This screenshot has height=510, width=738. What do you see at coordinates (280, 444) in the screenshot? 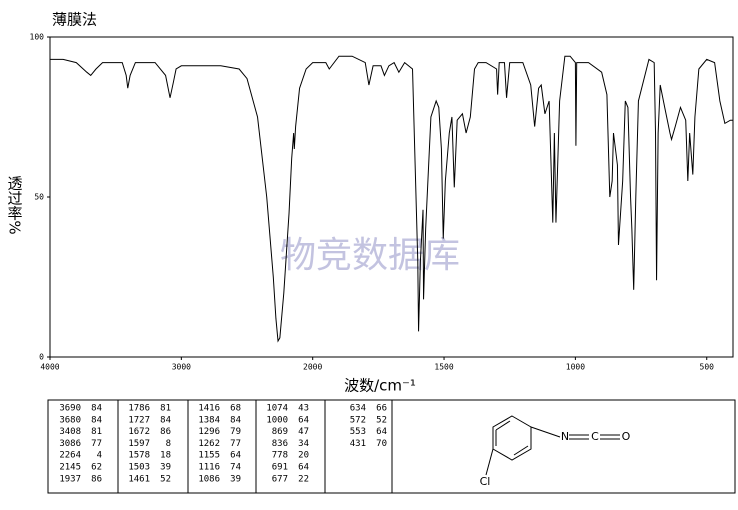
I see `table-cell: 836` at bounding box center [280, 444].